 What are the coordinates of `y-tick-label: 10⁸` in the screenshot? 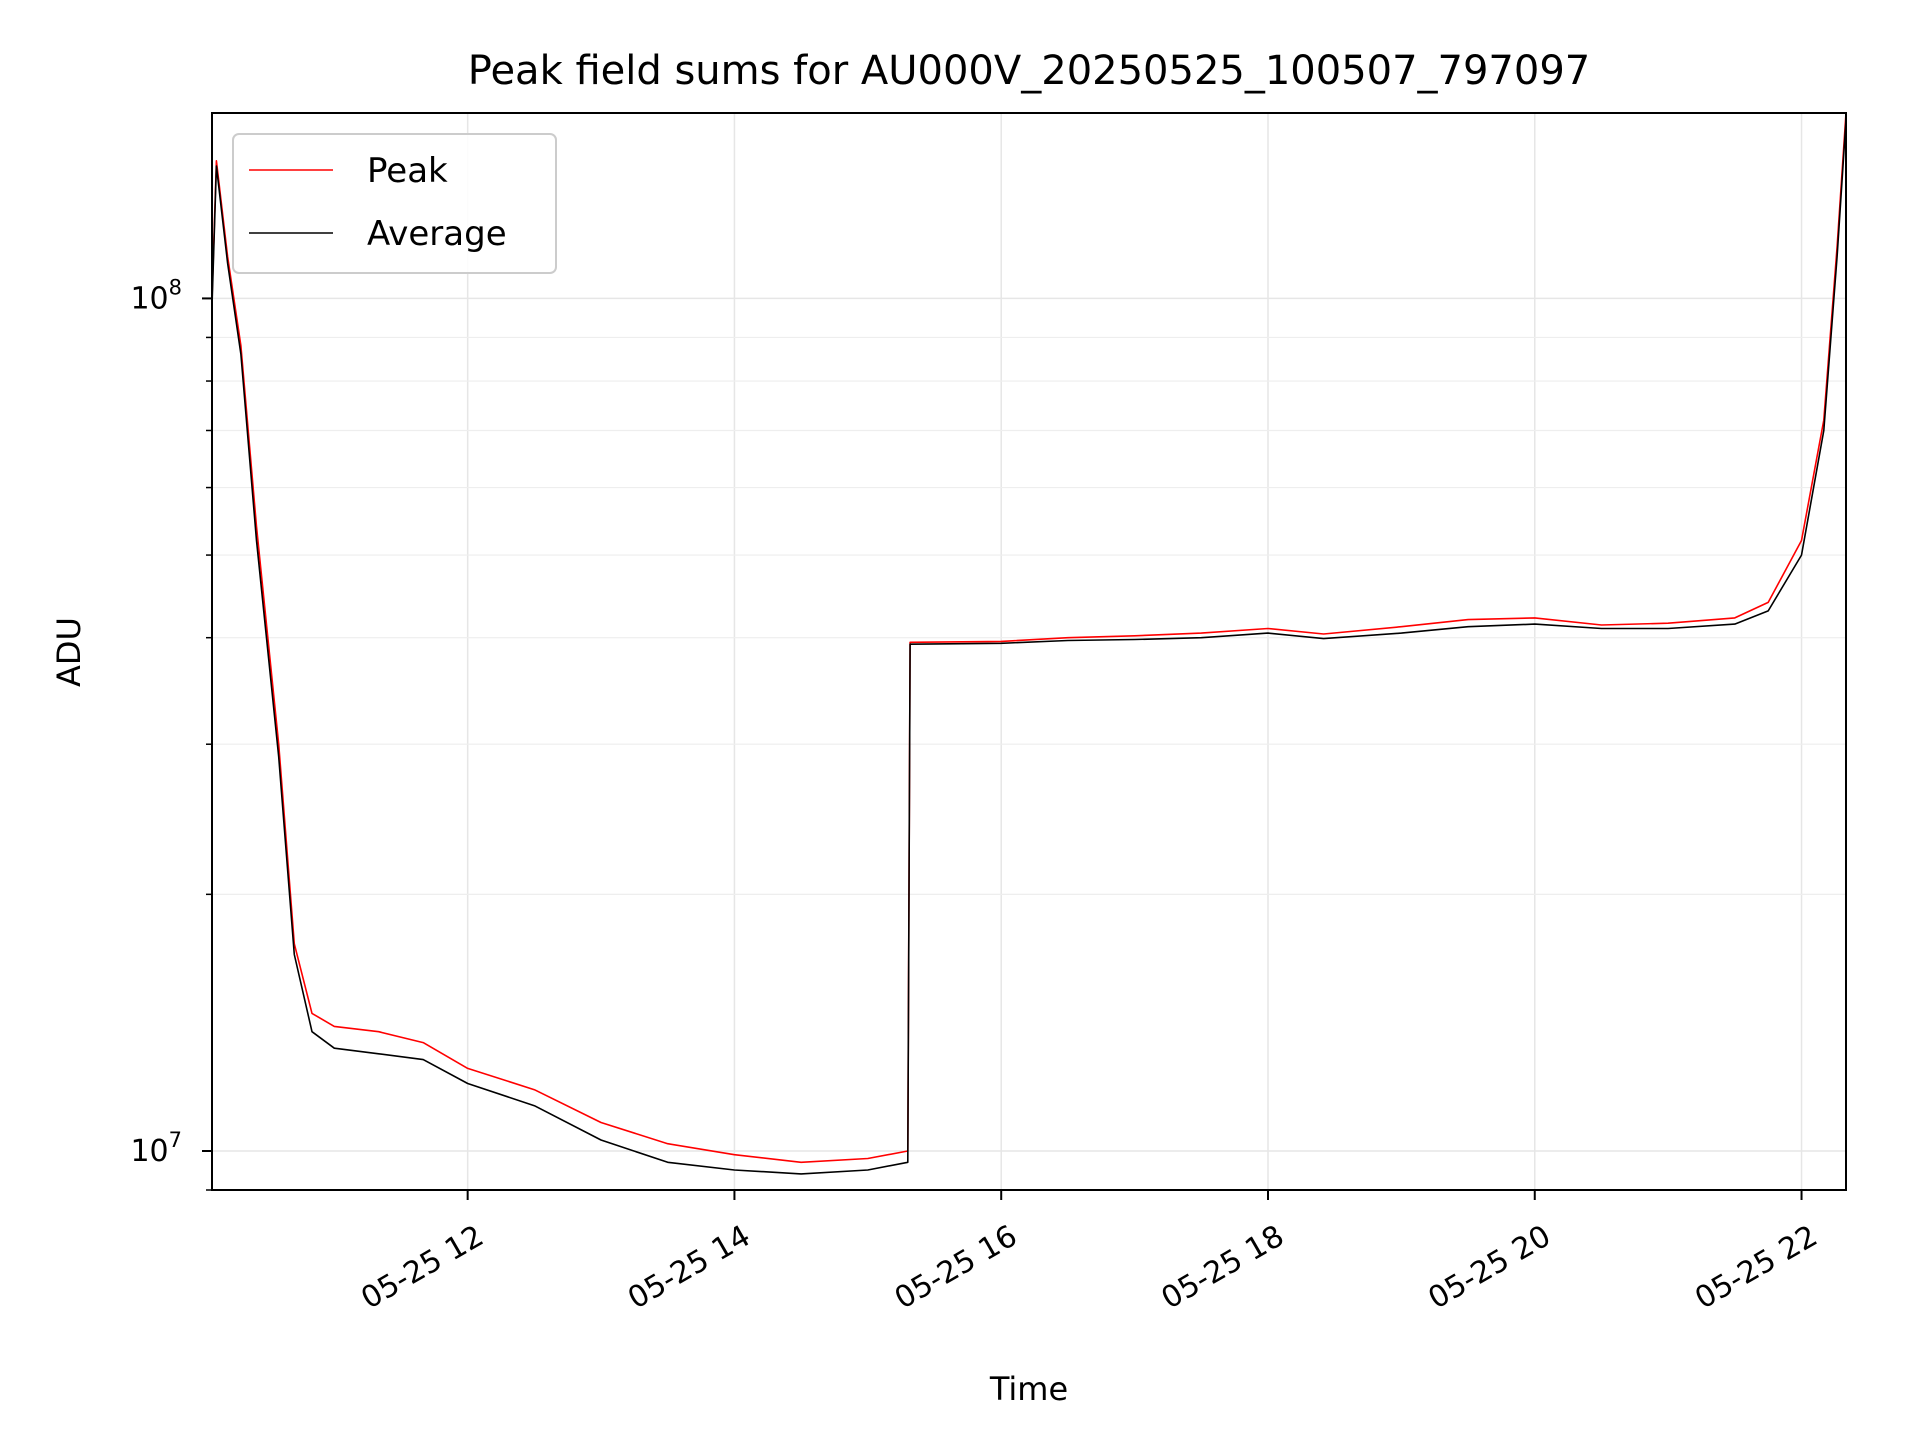 It's located at (156, 295).